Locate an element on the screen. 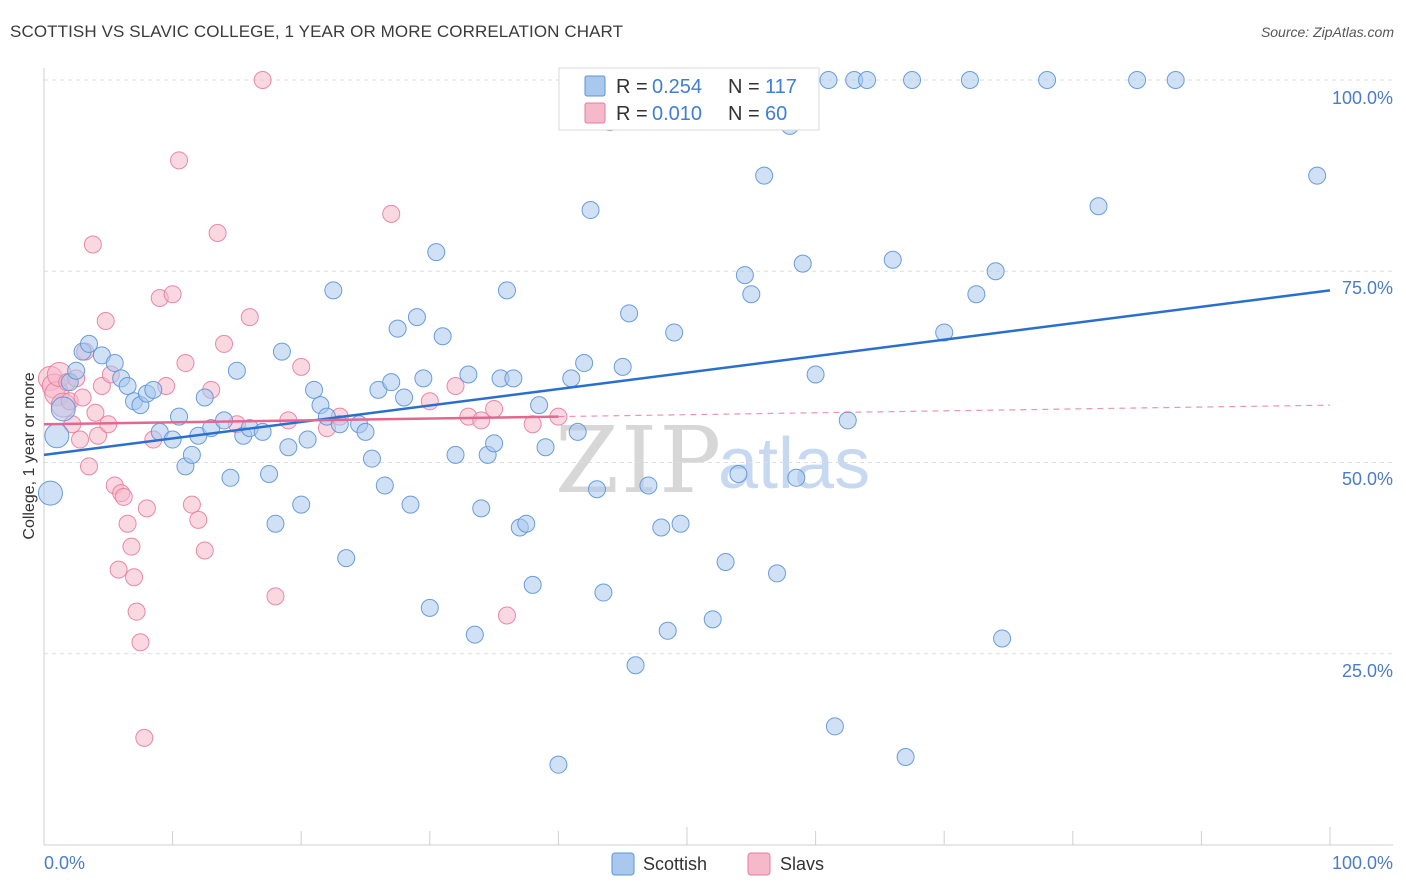 This screenshot has width=1406, height=892. y-axis-title: College, 1 year or more is located at coordinates (29, 455).